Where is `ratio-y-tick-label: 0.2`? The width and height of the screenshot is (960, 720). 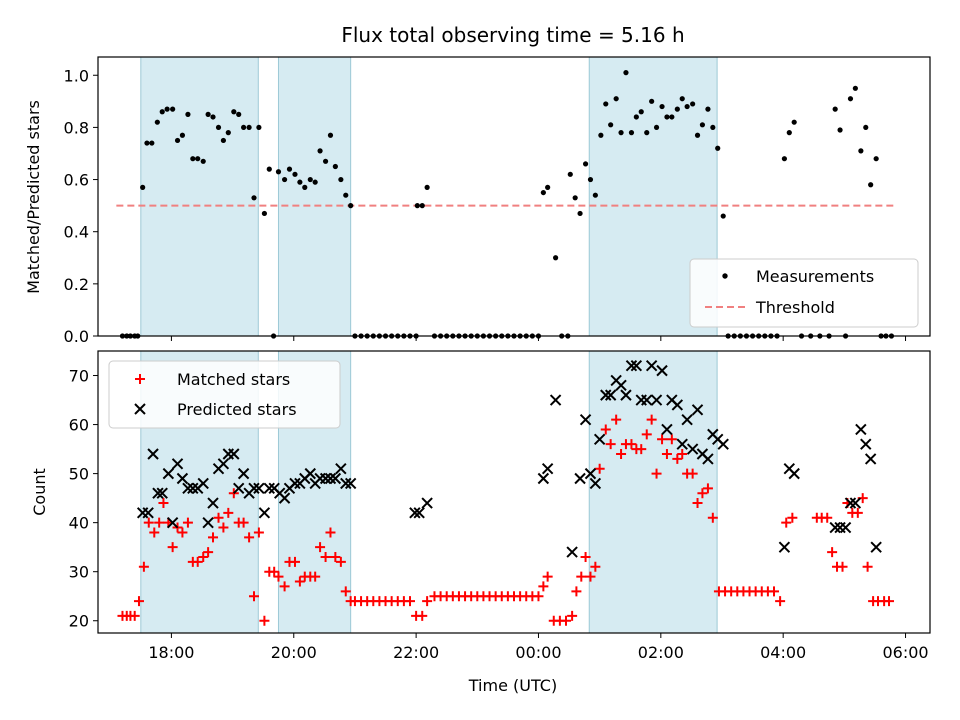
ratio-y-tick-label: 0.2 is located at coordinates (76, 284).